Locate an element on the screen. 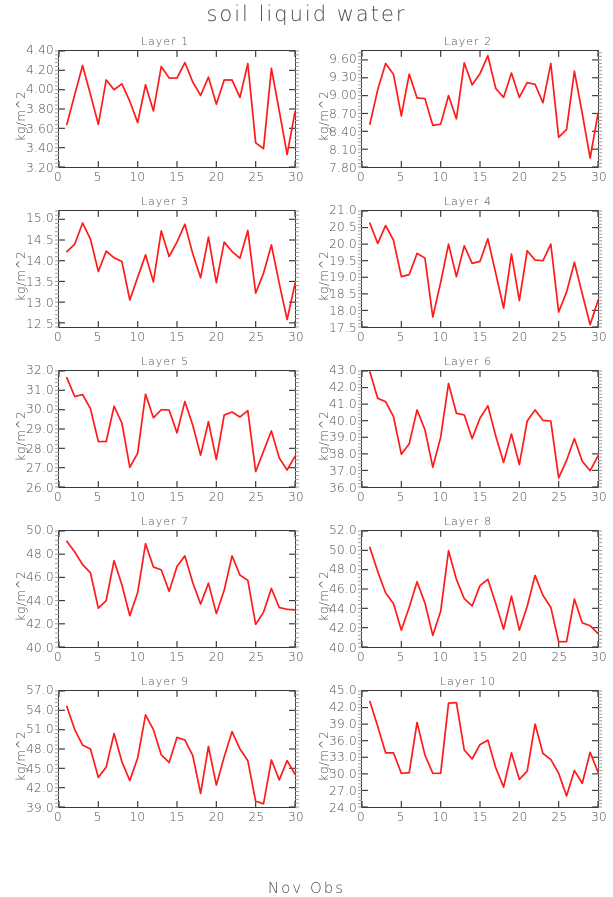 The height and width of the screenshot is (897, 613). y-tick-label: 9.60 is located at coordinates (343, 59).